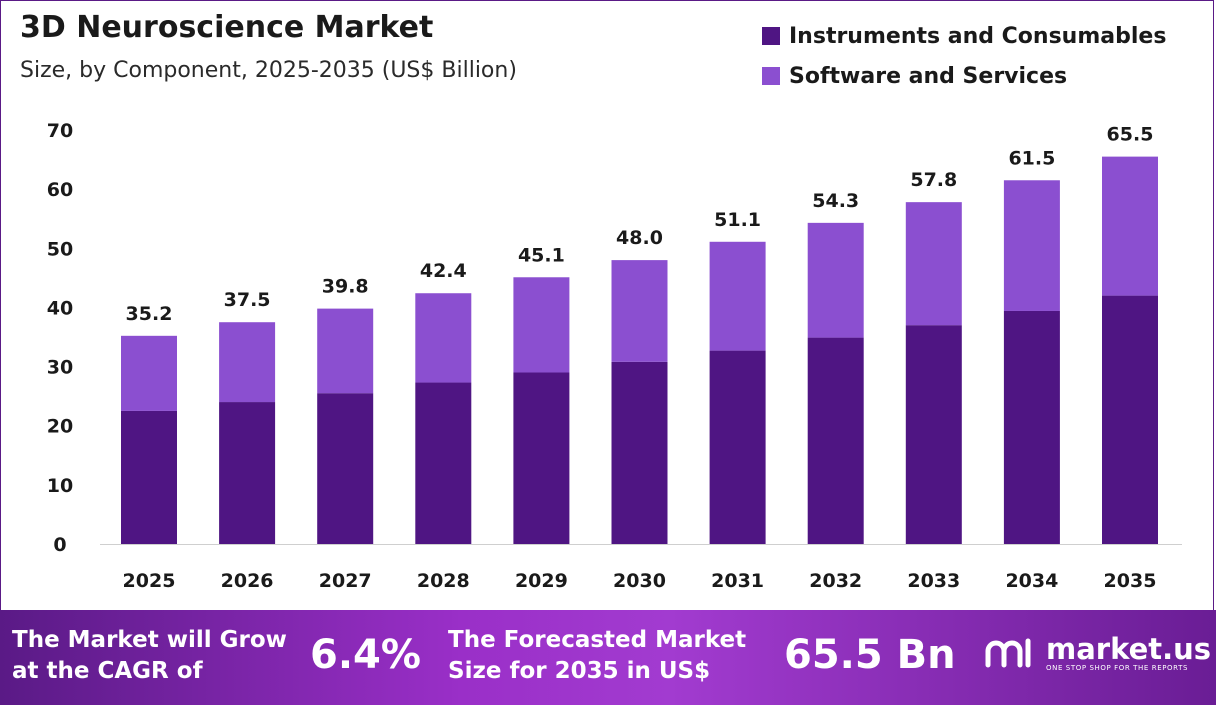  I want to click on cagr-value: 6.4%, so click(365, 655).